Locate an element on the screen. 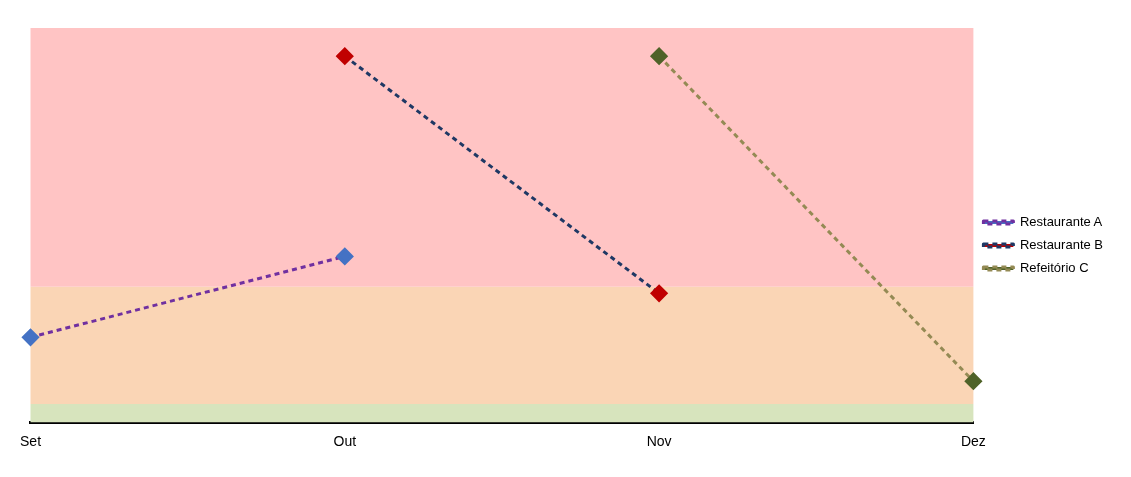 The image size is (1131, 477). x-tick-label: Out is located at coordinates (345, 441).